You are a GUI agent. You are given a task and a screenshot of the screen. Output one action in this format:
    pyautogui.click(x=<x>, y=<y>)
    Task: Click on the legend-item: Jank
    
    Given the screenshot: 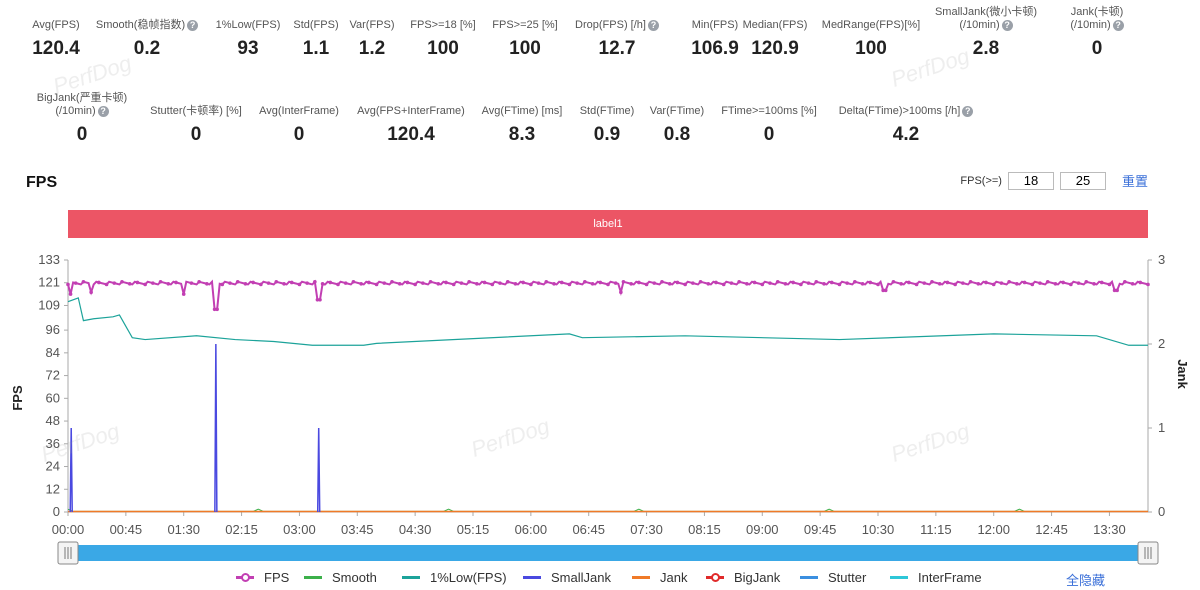 What is the action you would take?
    pyautogui.click(x=659, y=577)
    